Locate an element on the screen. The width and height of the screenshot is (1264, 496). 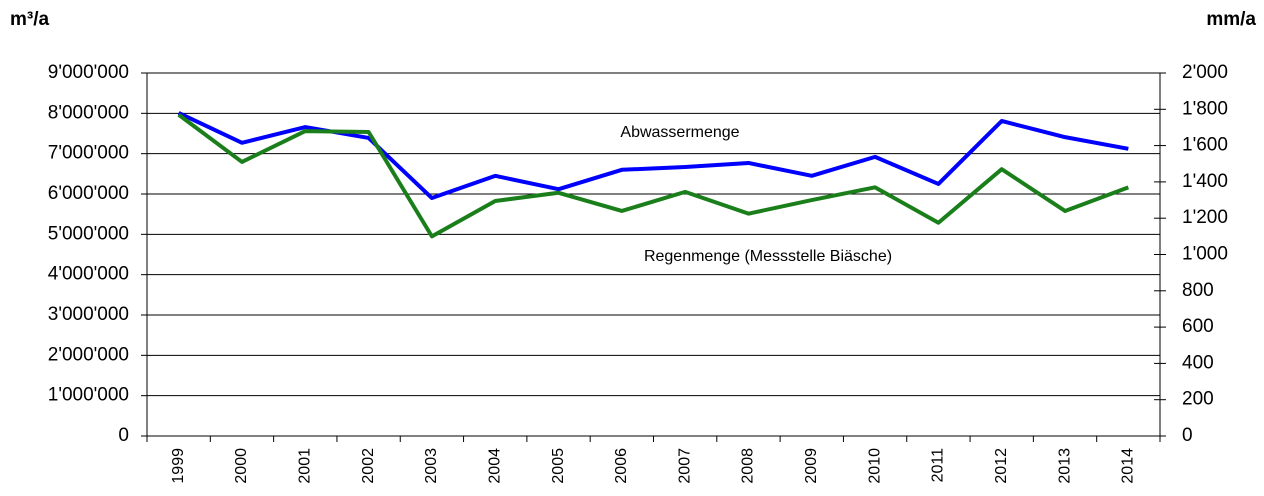
series-annotation: Abwassermenge is located at coordinates (679, 132).